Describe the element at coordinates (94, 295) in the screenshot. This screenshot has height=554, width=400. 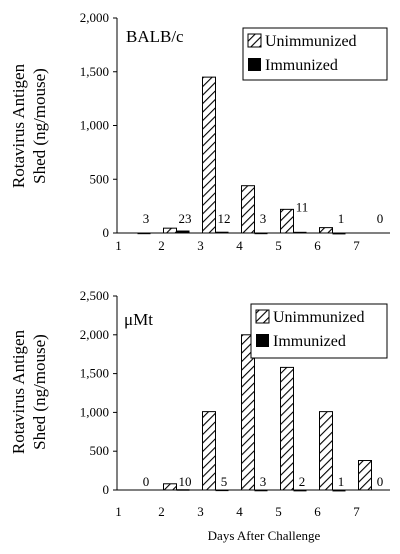
I see `y-tick-label: 2,500` at that location.